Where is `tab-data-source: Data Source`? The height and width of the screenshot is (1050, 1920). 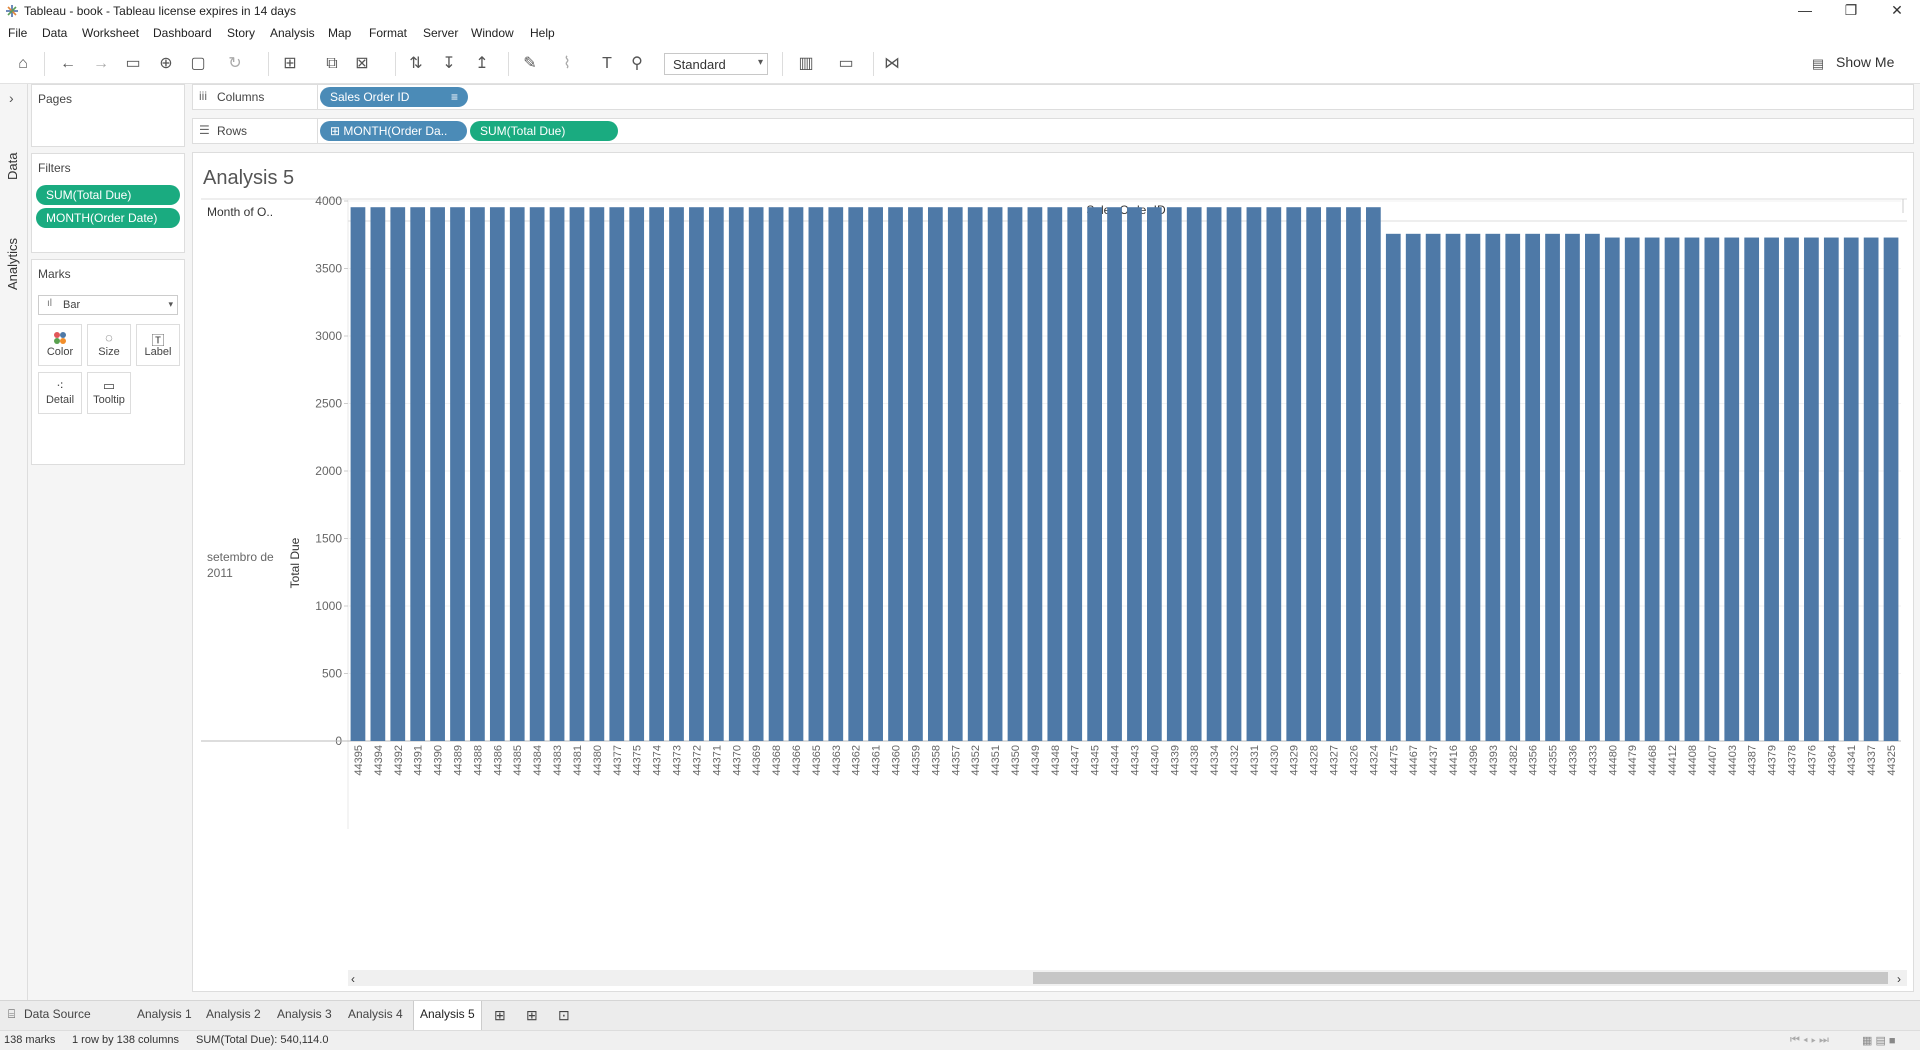 tab-data-source: Data Source is located at coordinates (57, 1014).